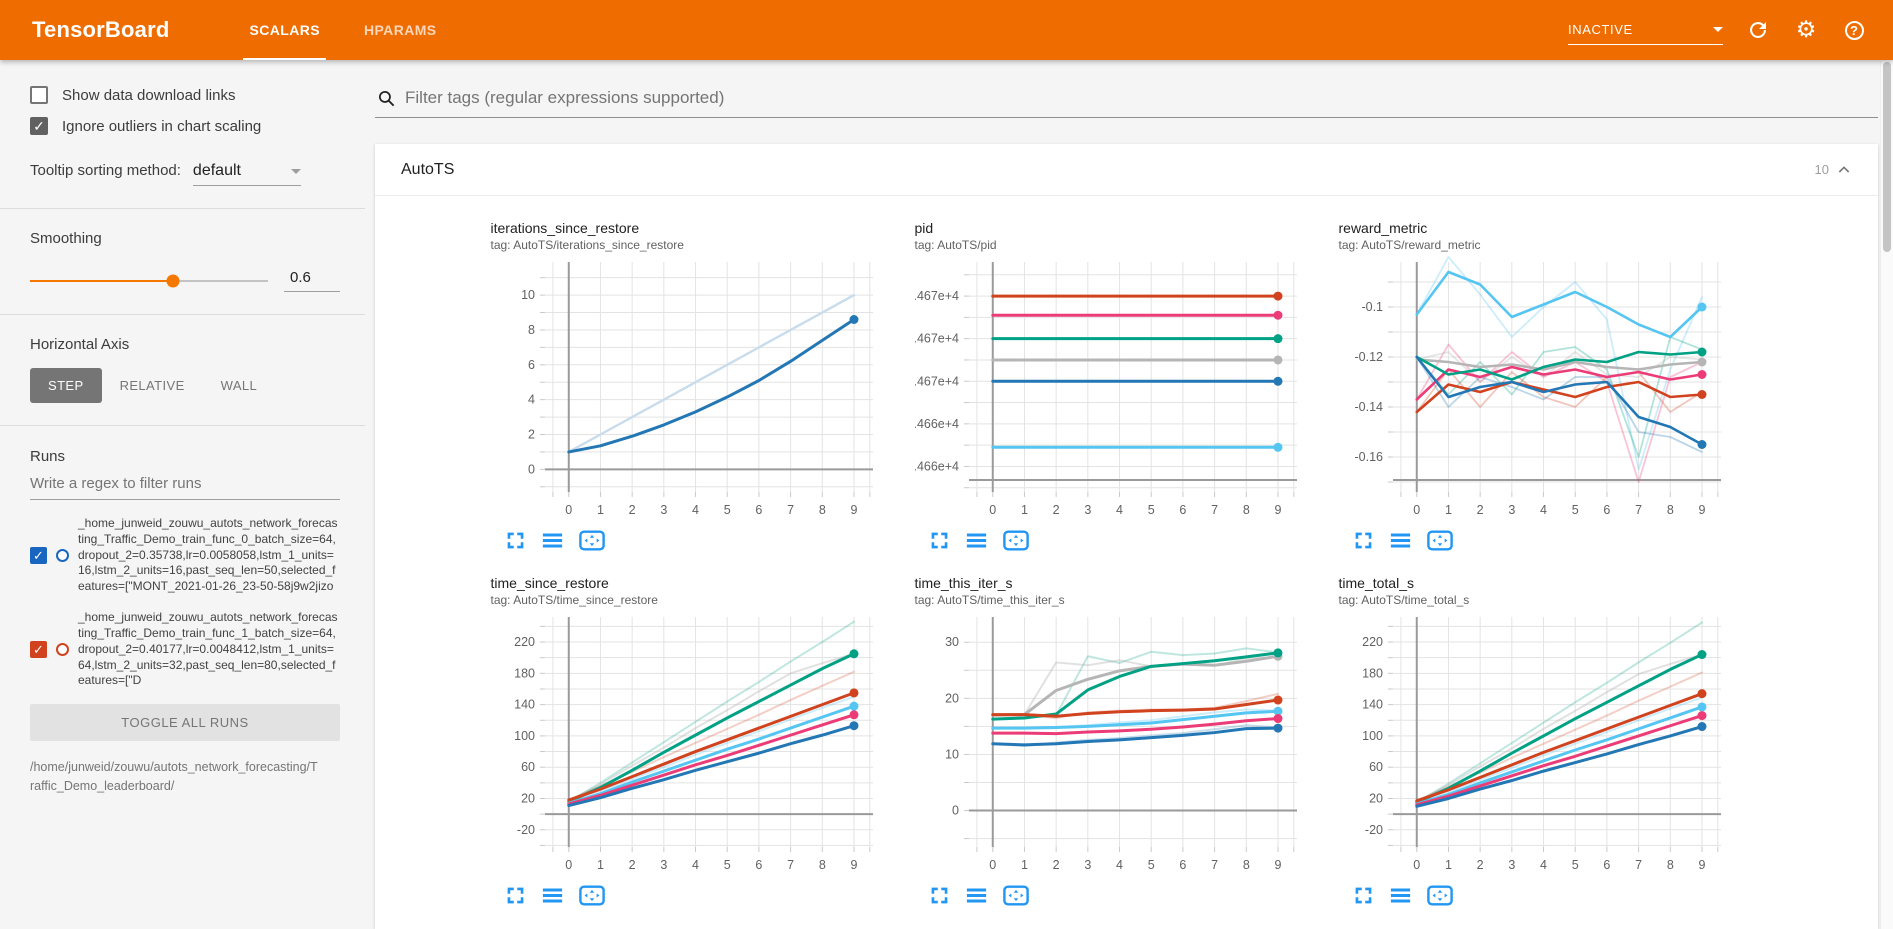 The image size is (1893, 929). I want to click on chart-title: reward_metric, so click(1383, 228).